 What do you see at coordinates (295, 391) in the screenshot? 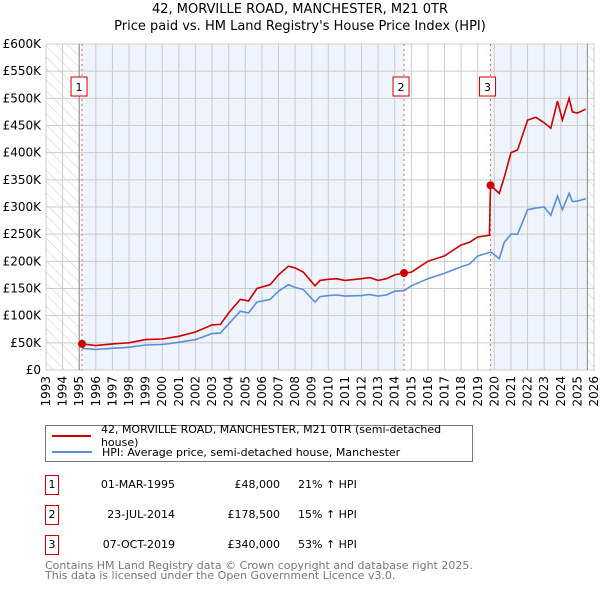
I see `x-tick-label: 2008` at bounding box center [295, 391].